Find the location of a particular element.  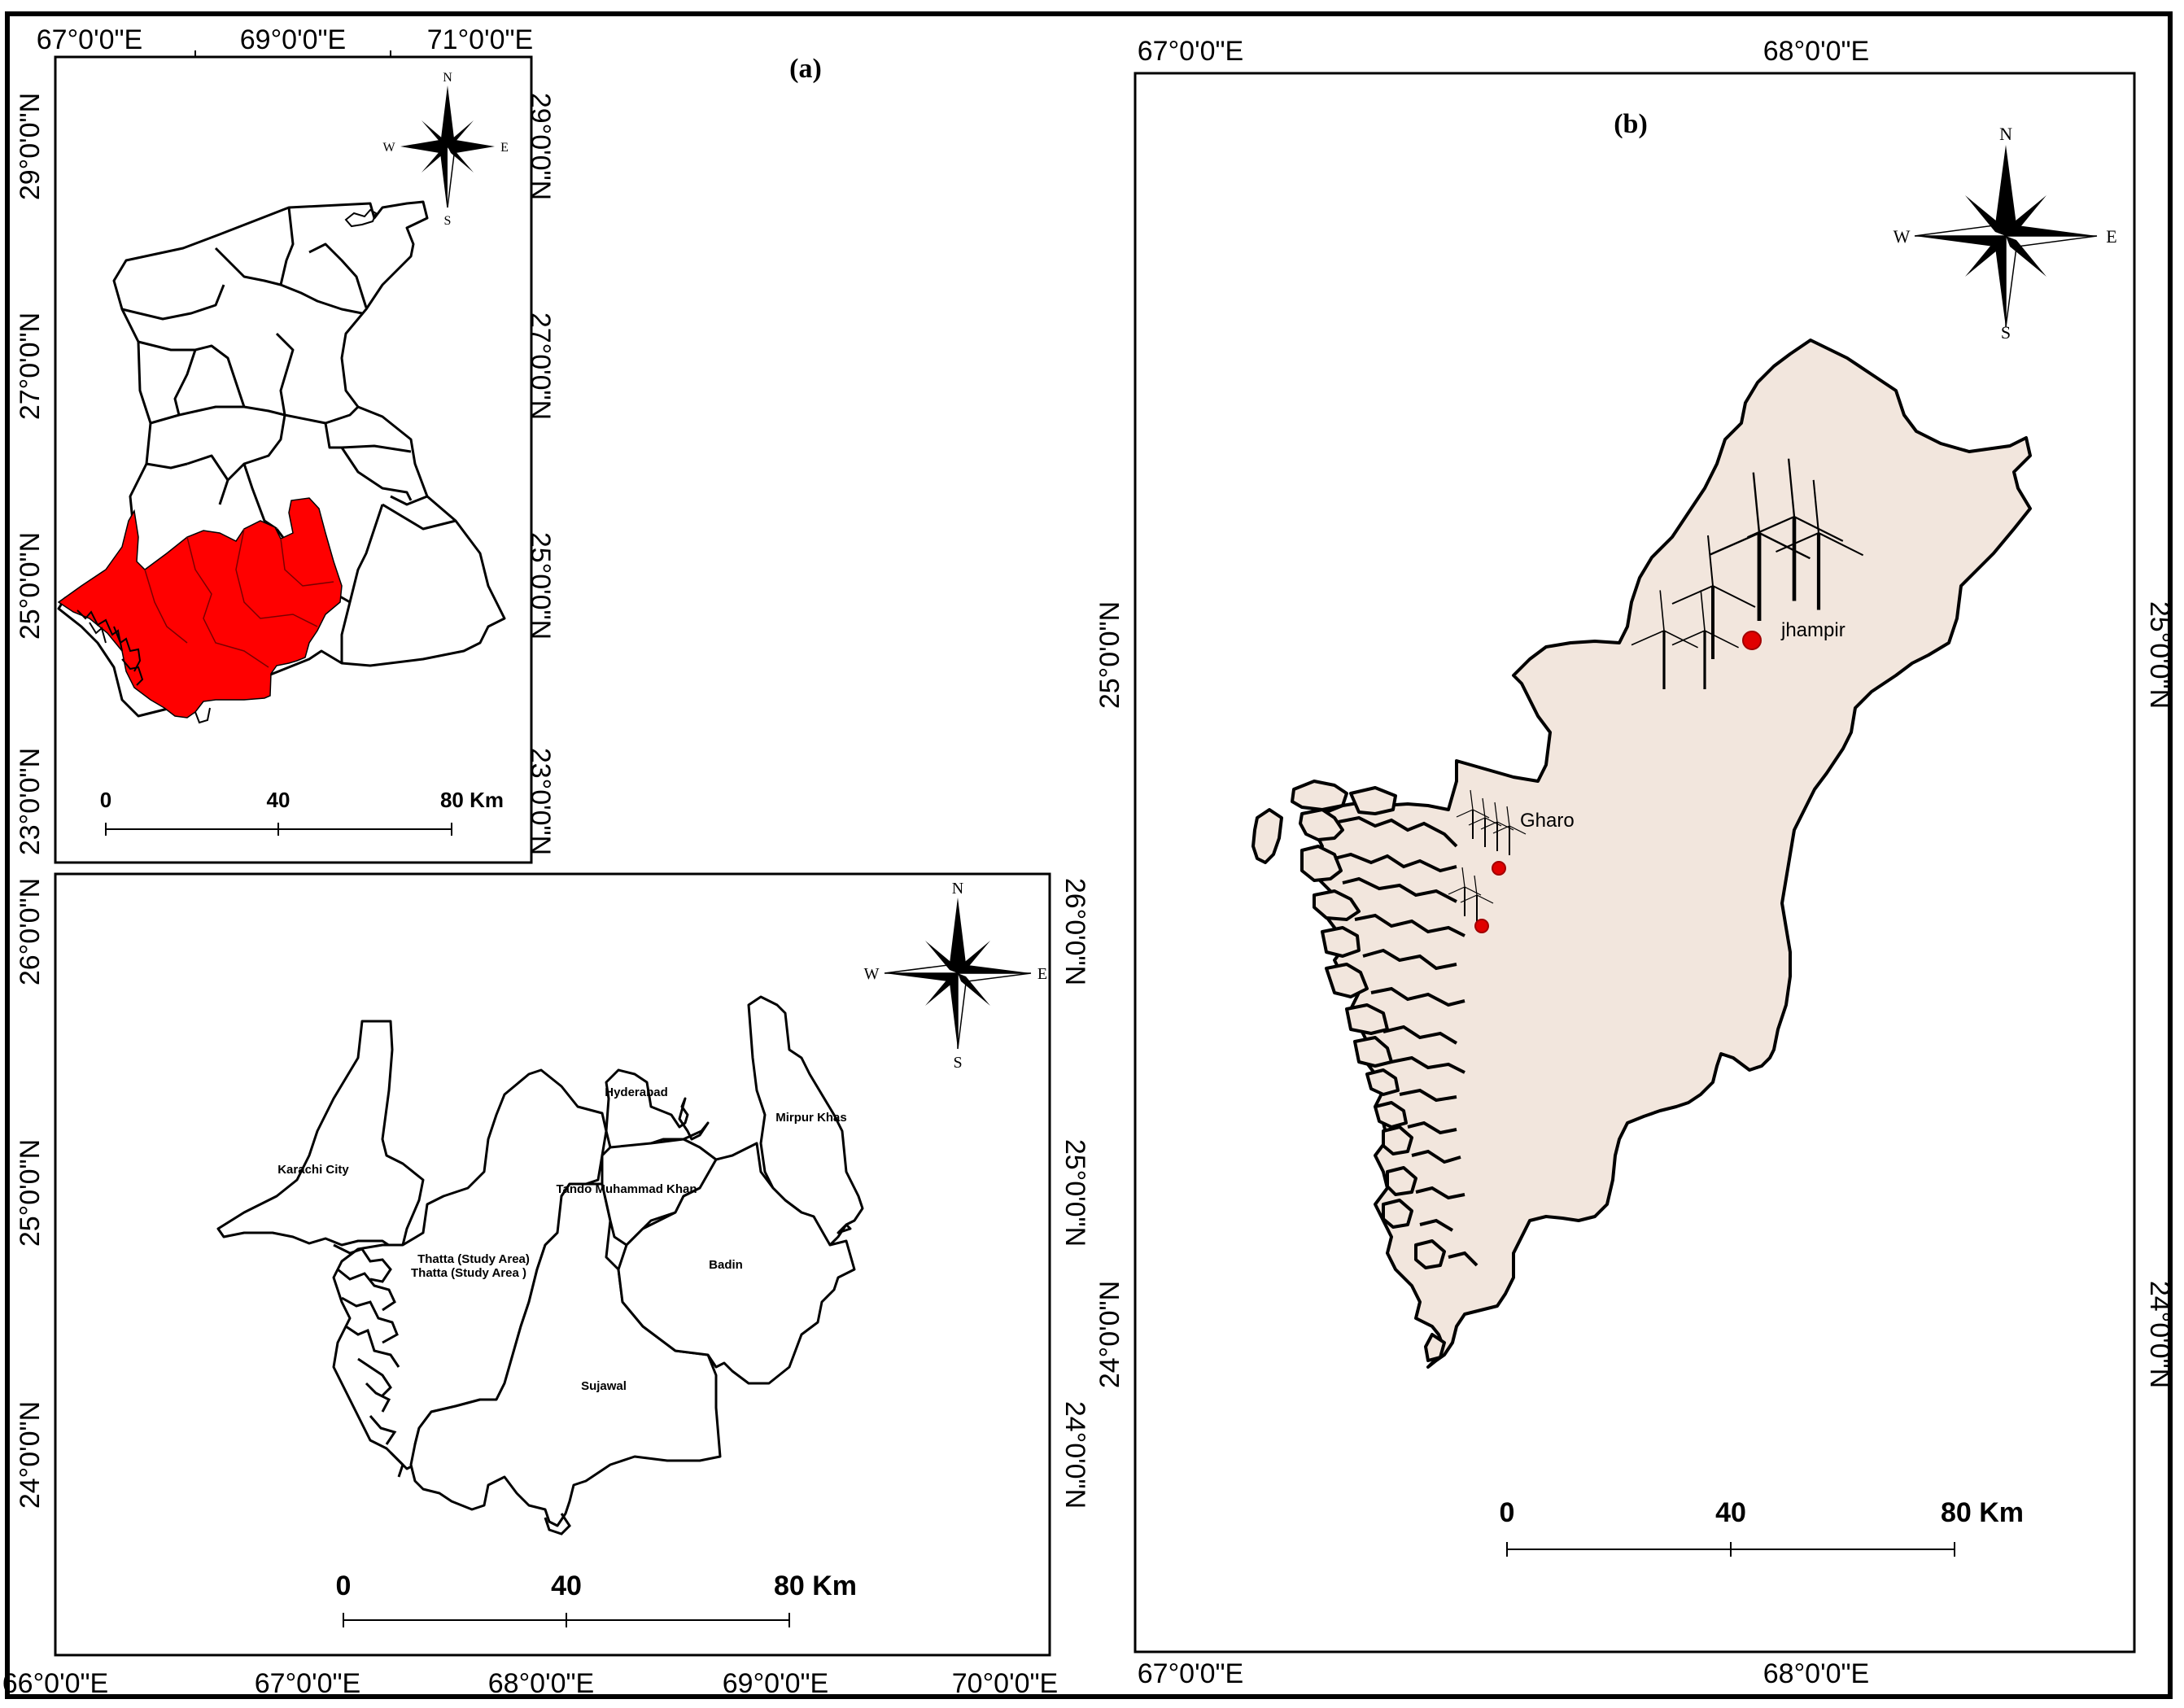

scale-inset-end: 80 Km is located at coordinates (816, 1585).